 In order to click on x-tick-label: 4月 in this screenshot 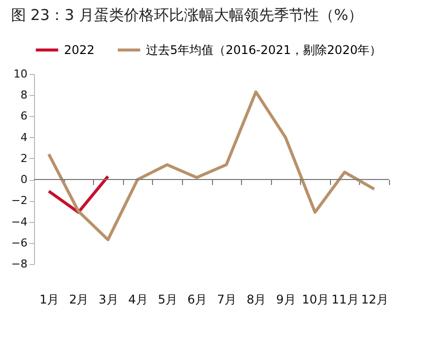, I will do `click(138, 299)`.